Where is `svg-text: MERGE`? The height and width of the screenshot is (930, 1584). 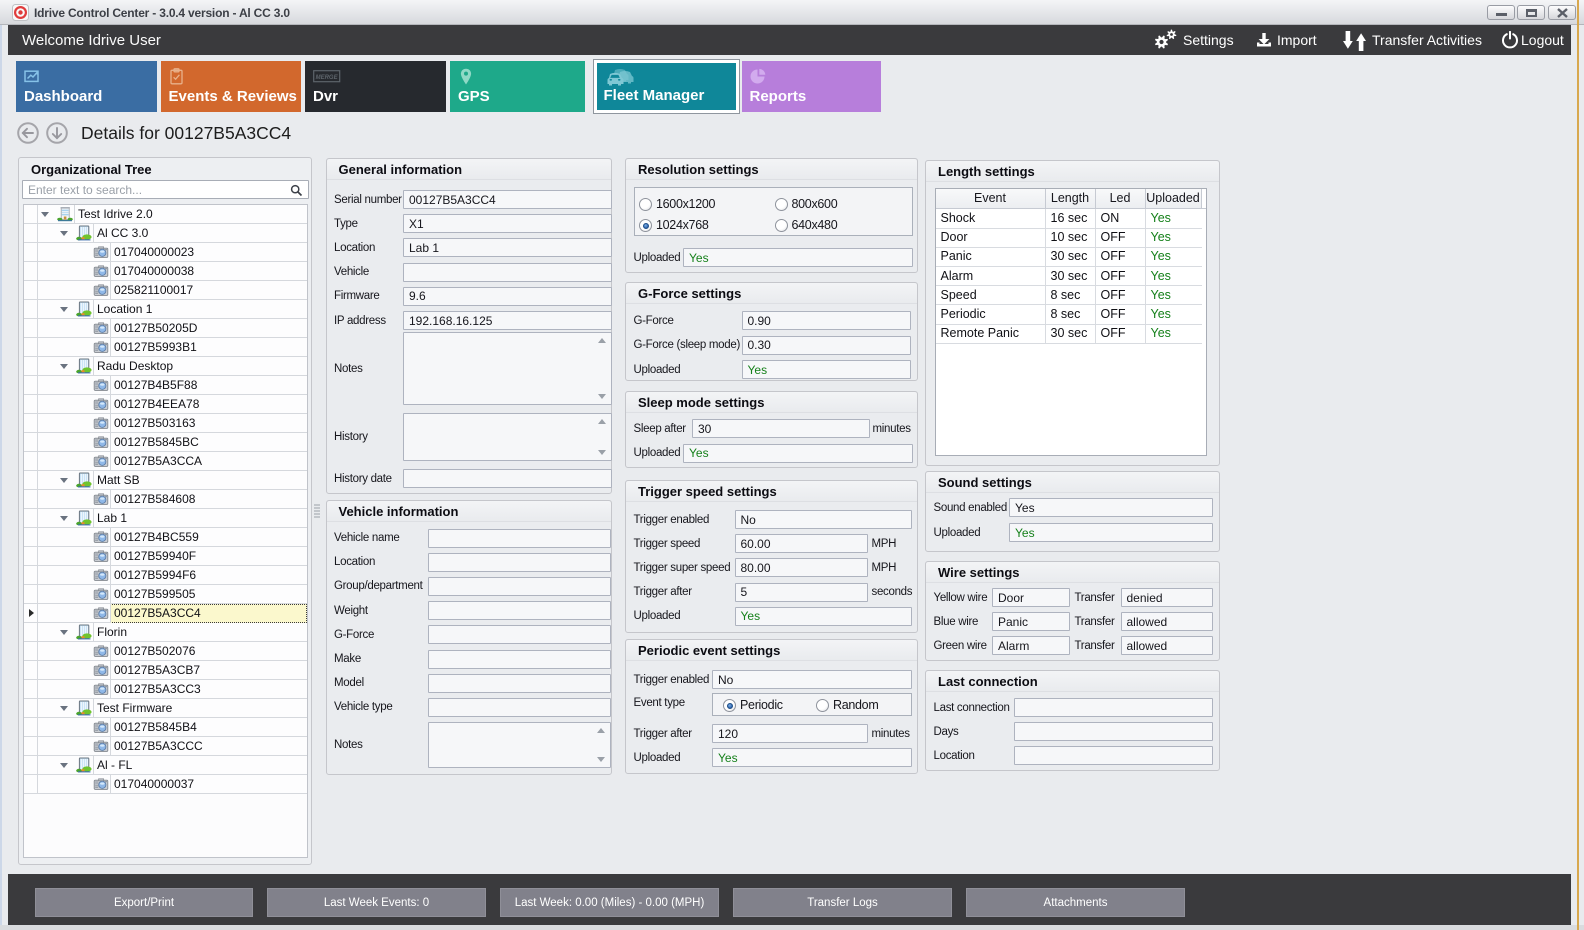
svg-text: MERGE is located at coordinates (327, 78).